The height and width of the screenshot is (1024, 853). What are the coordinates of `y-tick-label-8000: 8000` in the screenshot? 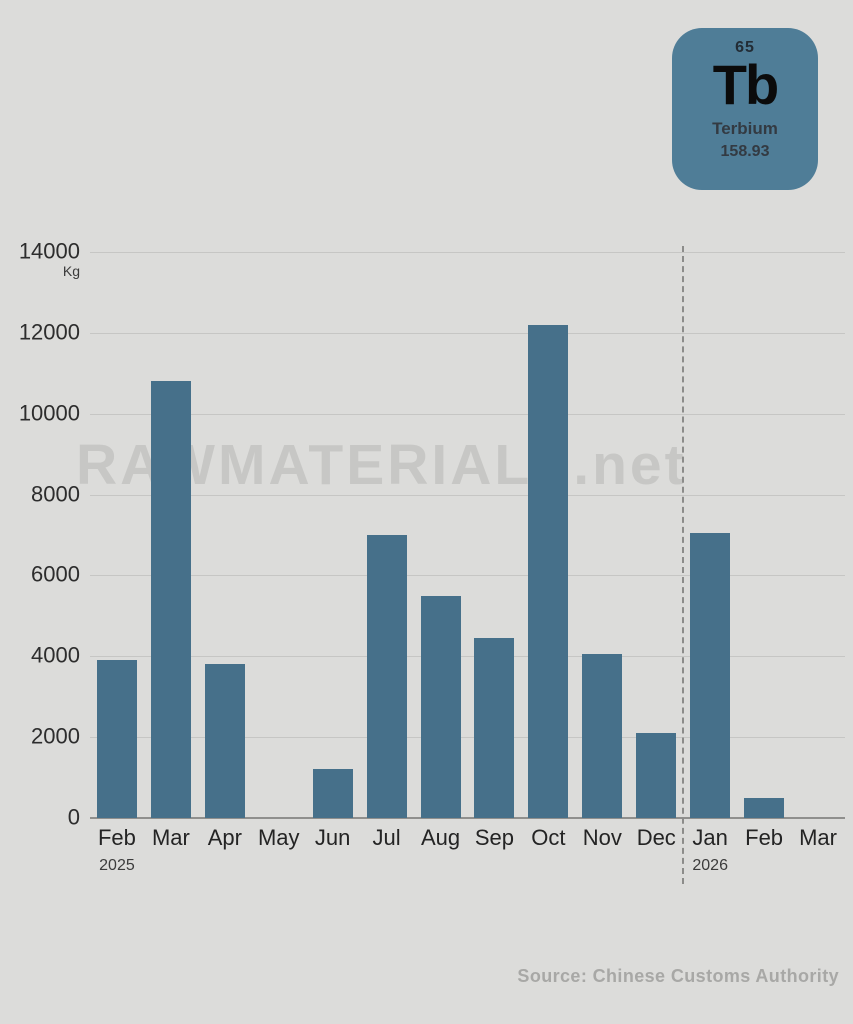 It's located at (55, 494).